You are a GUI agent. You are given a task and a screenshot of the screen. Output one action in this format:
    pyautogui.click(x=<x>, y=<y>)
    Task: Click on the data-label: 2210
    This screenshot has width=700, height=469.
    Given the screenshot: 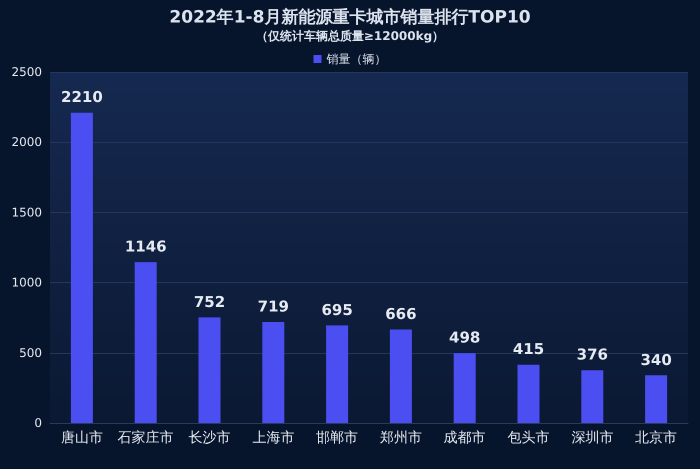 What is the action you would take?
    pyautogui.click(x=82, y=97)
    